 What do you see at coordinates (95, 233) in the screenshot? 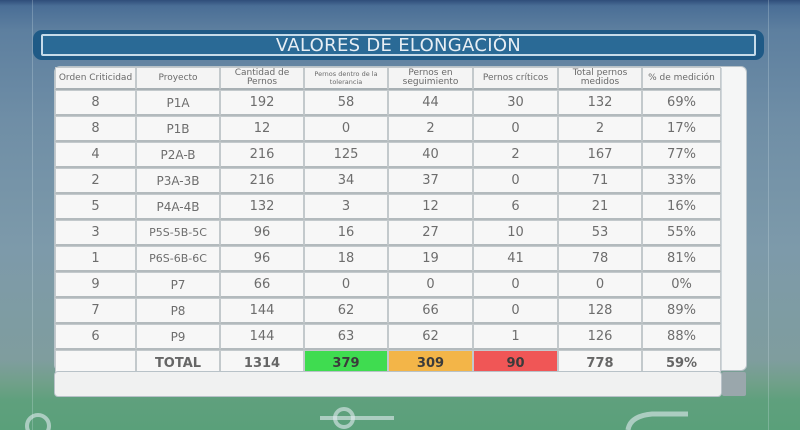
I see `cell-orden: 3` at bounding box center [95, 233].